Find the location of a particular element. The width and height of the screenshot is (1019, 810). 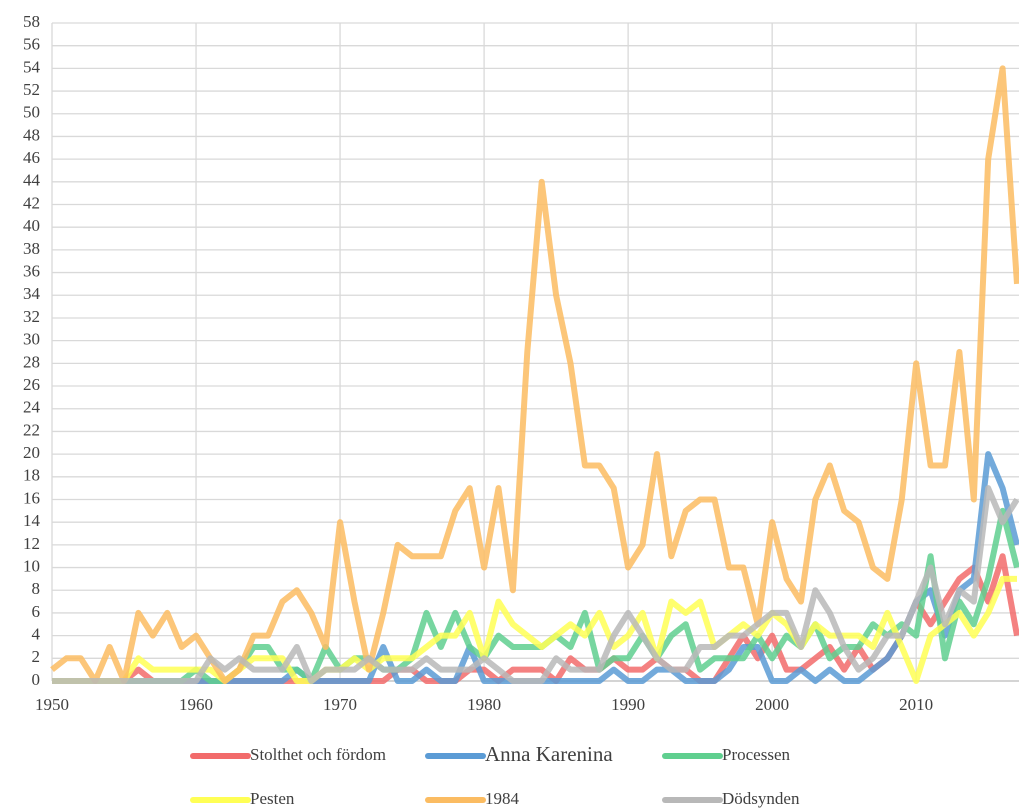

x-tick-label: 2010 is located at coordinates (916, 704).